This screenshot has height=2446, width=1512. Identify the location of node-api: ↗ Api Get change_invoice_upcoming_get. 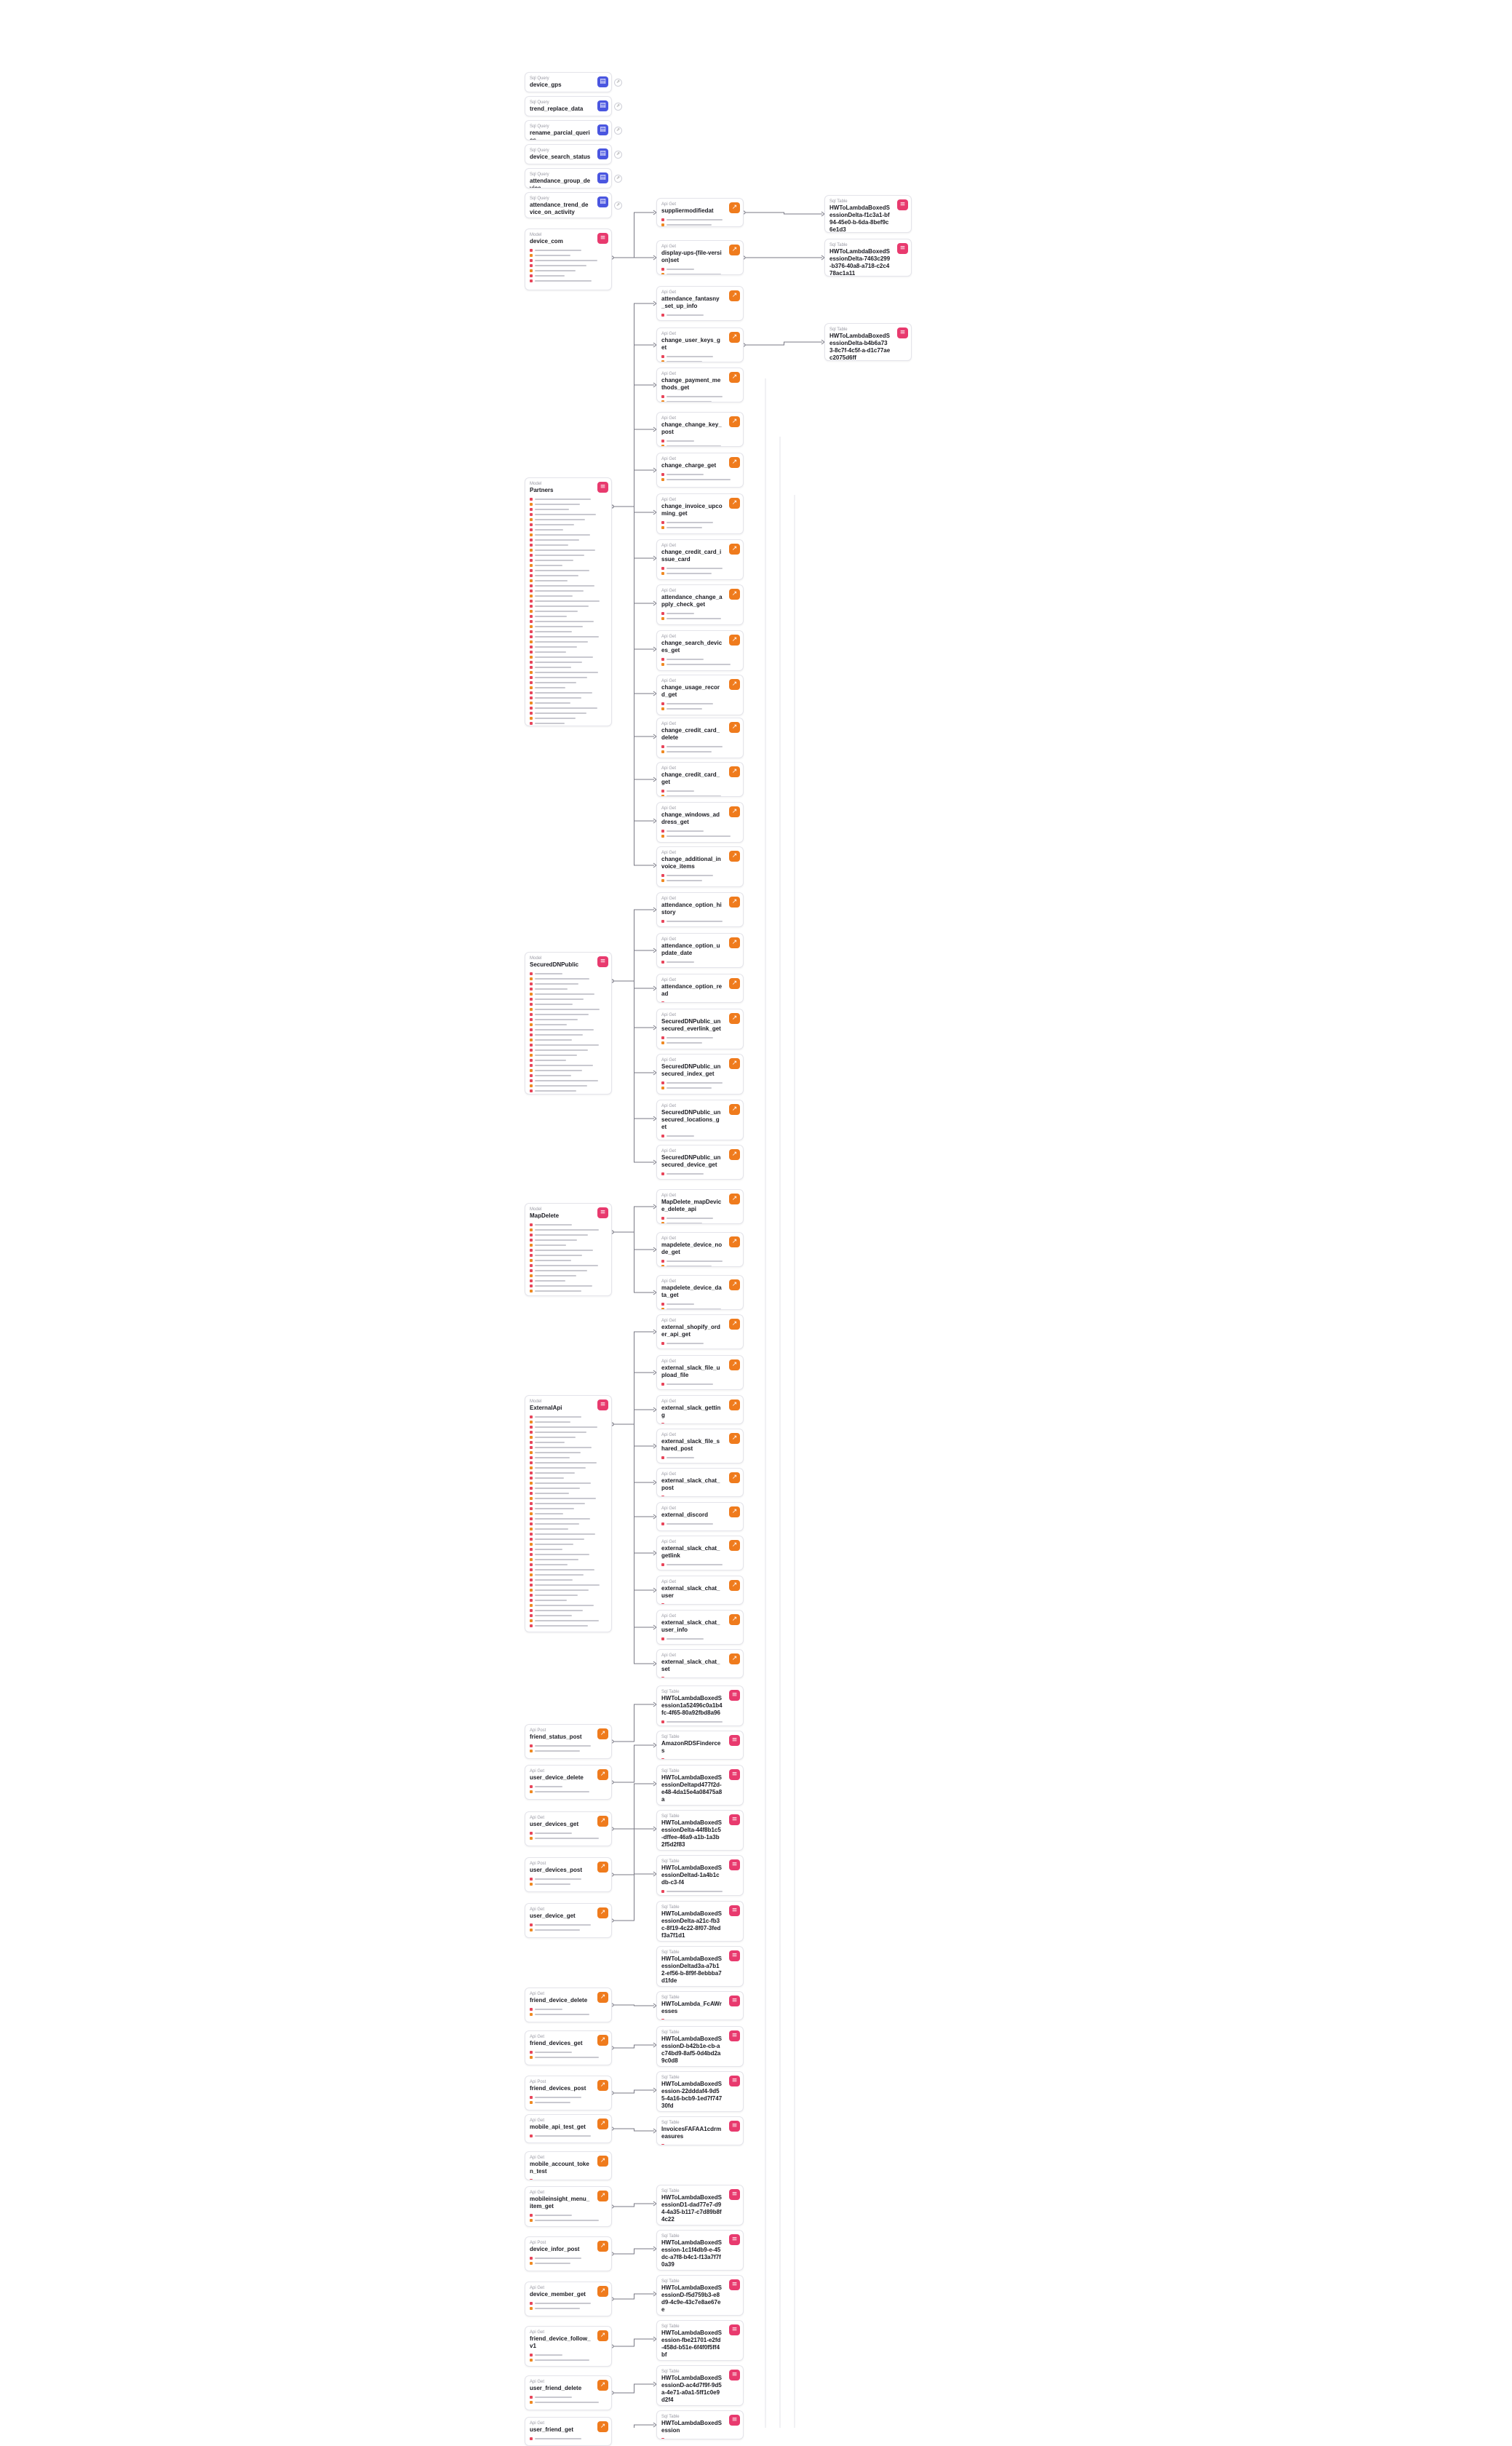
(700, 514).